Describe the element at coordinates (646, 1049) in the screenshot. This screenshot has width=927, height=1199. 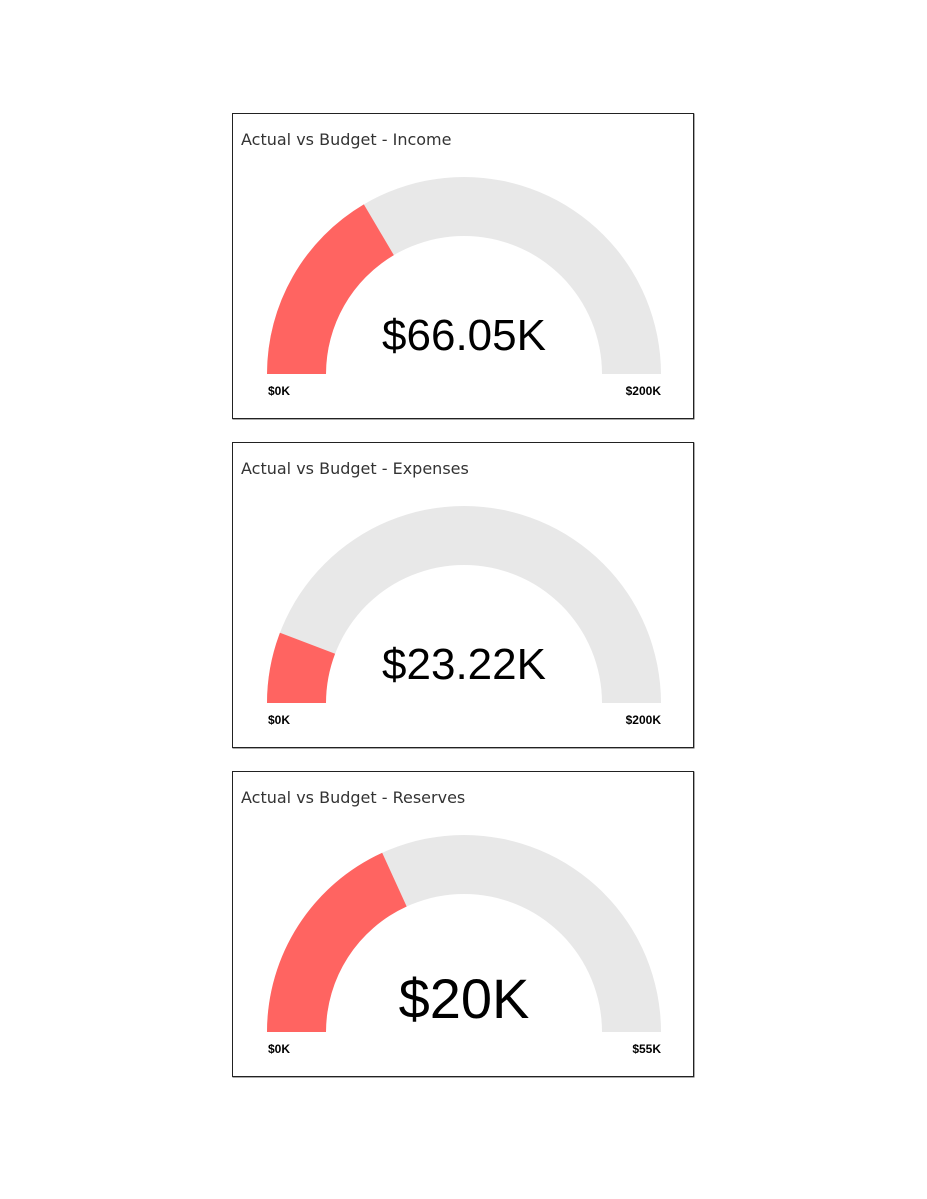
I see `gauge-max-label: $55K` at that location.